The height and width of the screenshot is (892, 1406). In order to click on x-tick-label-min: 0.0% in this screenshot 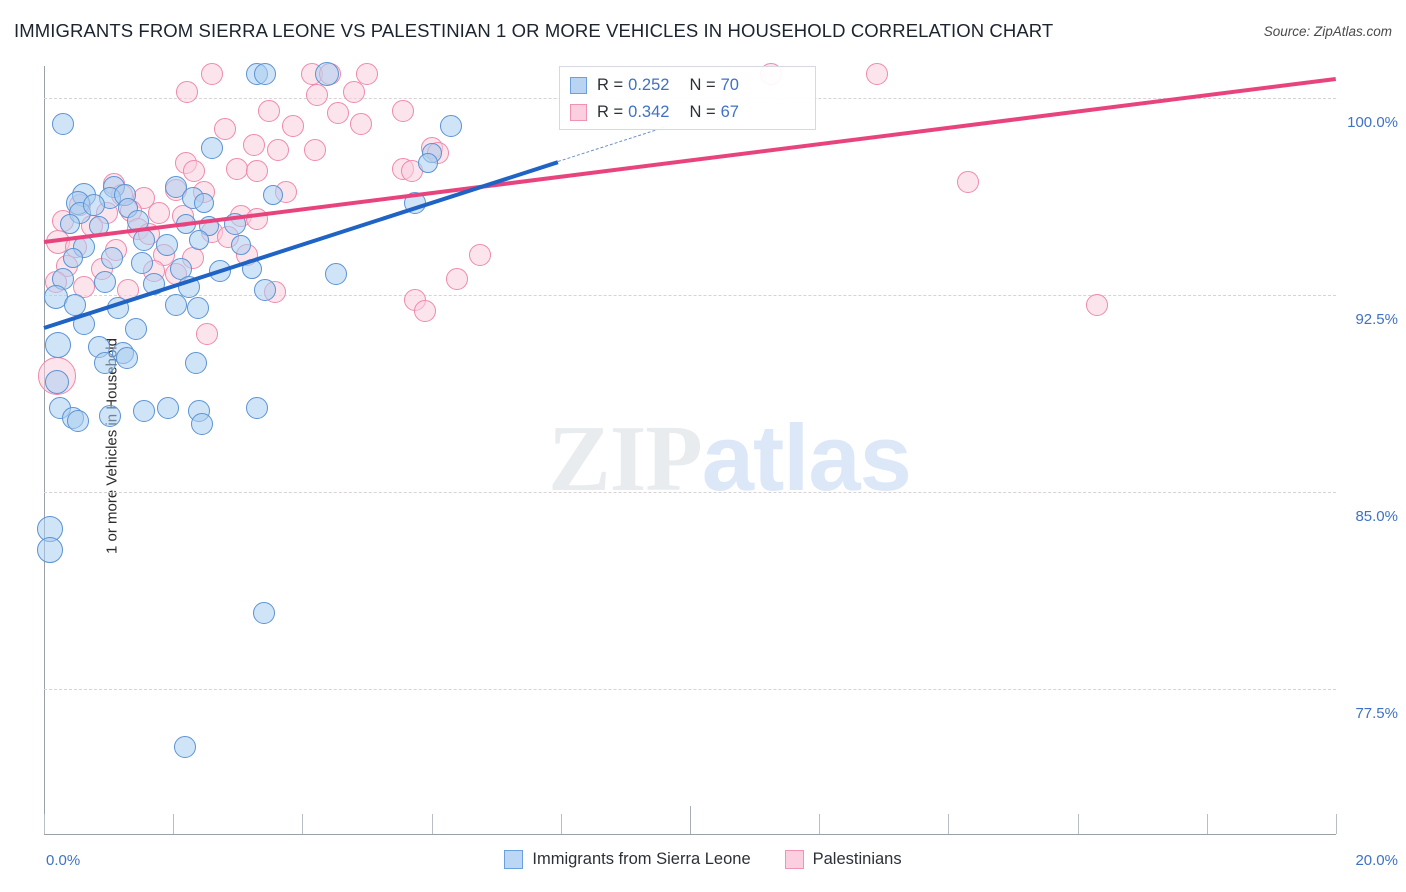, I will do `click(63, 860)`.